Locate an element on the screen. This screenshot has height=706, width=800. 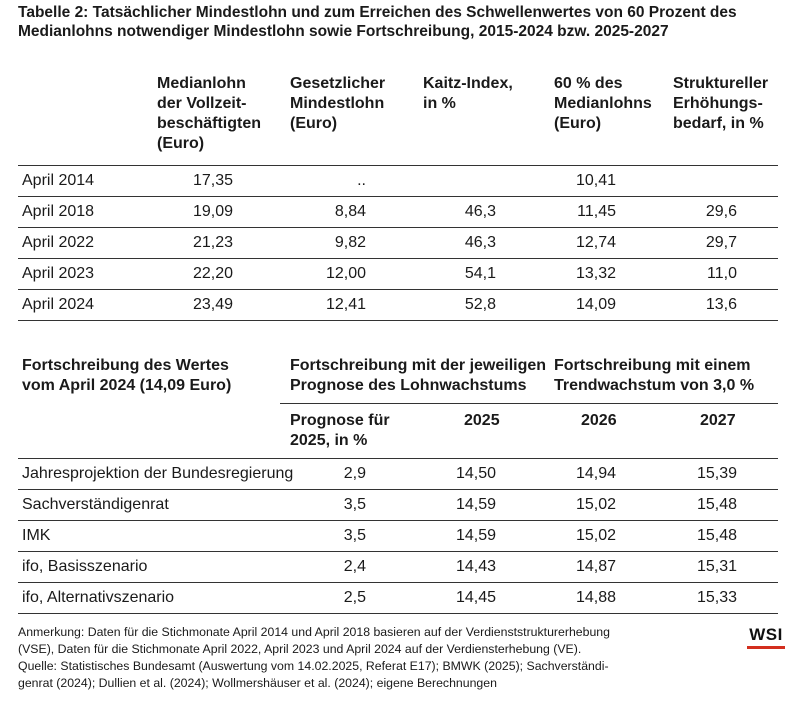
wsi-logo: WSI is located at coordinates (766, 637).